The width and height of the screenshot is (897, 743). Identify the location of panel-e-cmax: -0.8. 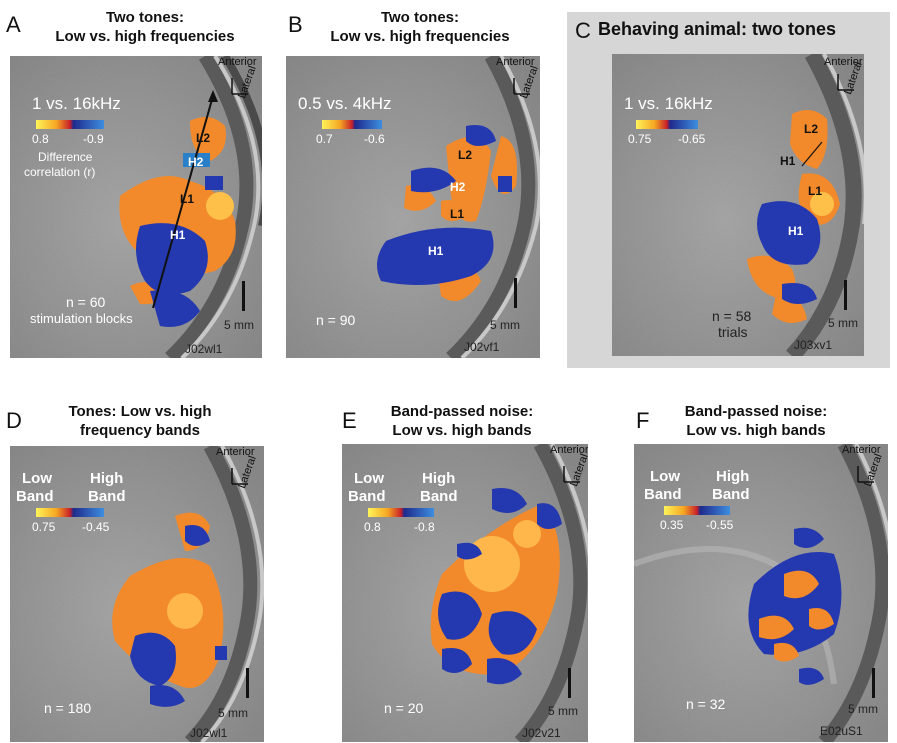
(424, 527).